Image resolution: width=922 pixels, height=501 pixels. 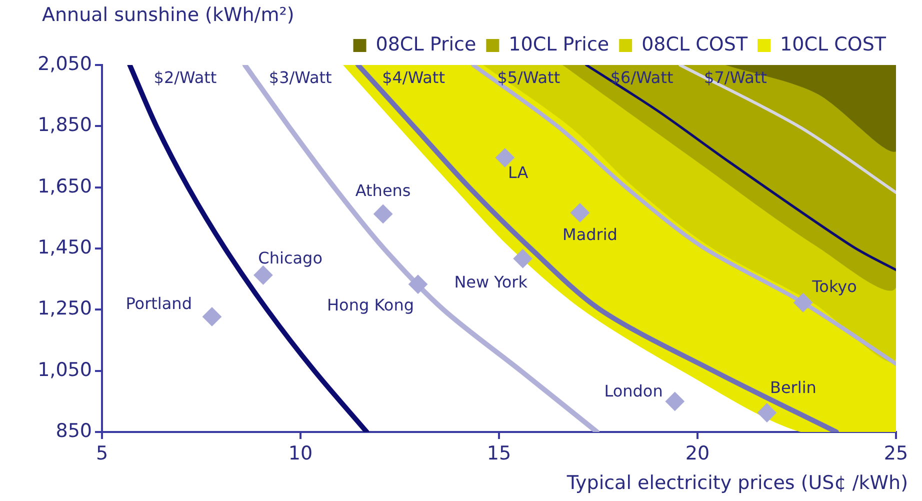 What do you see at coordinates (834, 286) in the screenshot?
I see `annotation: Tokyo` at bounding box center [834, 286].